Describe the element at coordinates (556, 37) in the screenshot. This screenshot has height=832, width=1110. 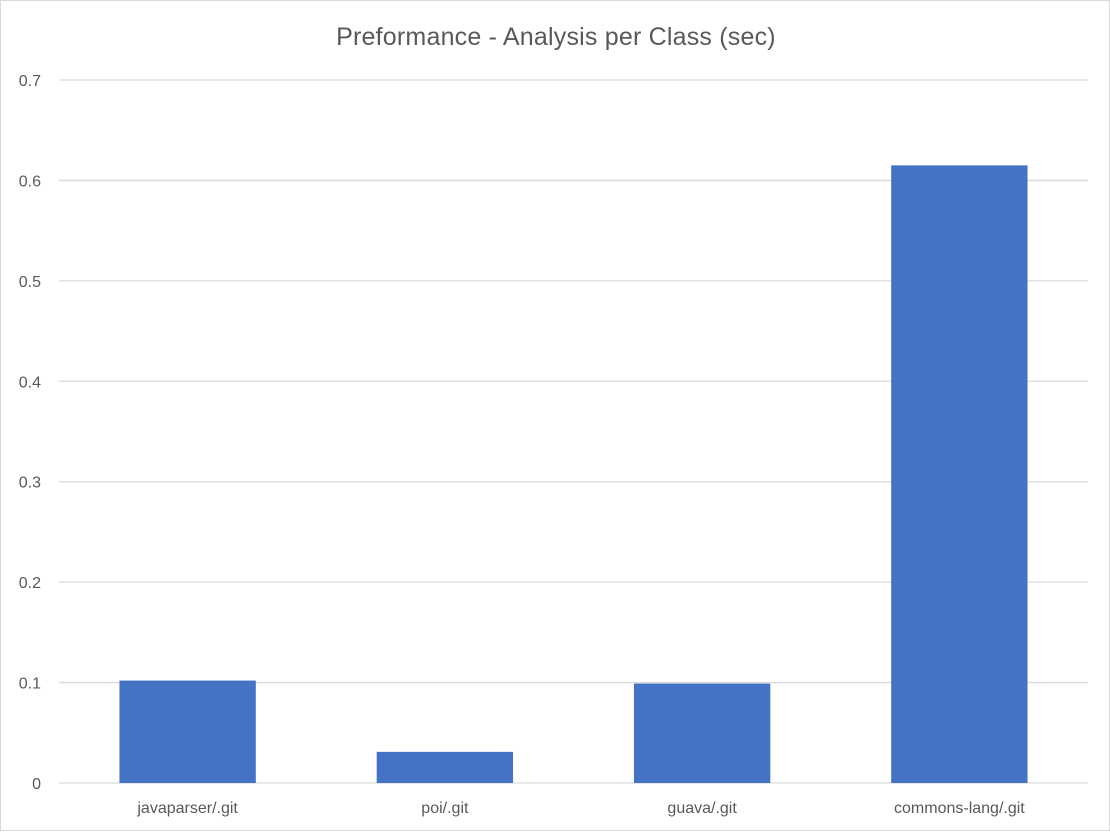
I see `chart-title: Preformance - Analysis per Class (sec)` at that location.